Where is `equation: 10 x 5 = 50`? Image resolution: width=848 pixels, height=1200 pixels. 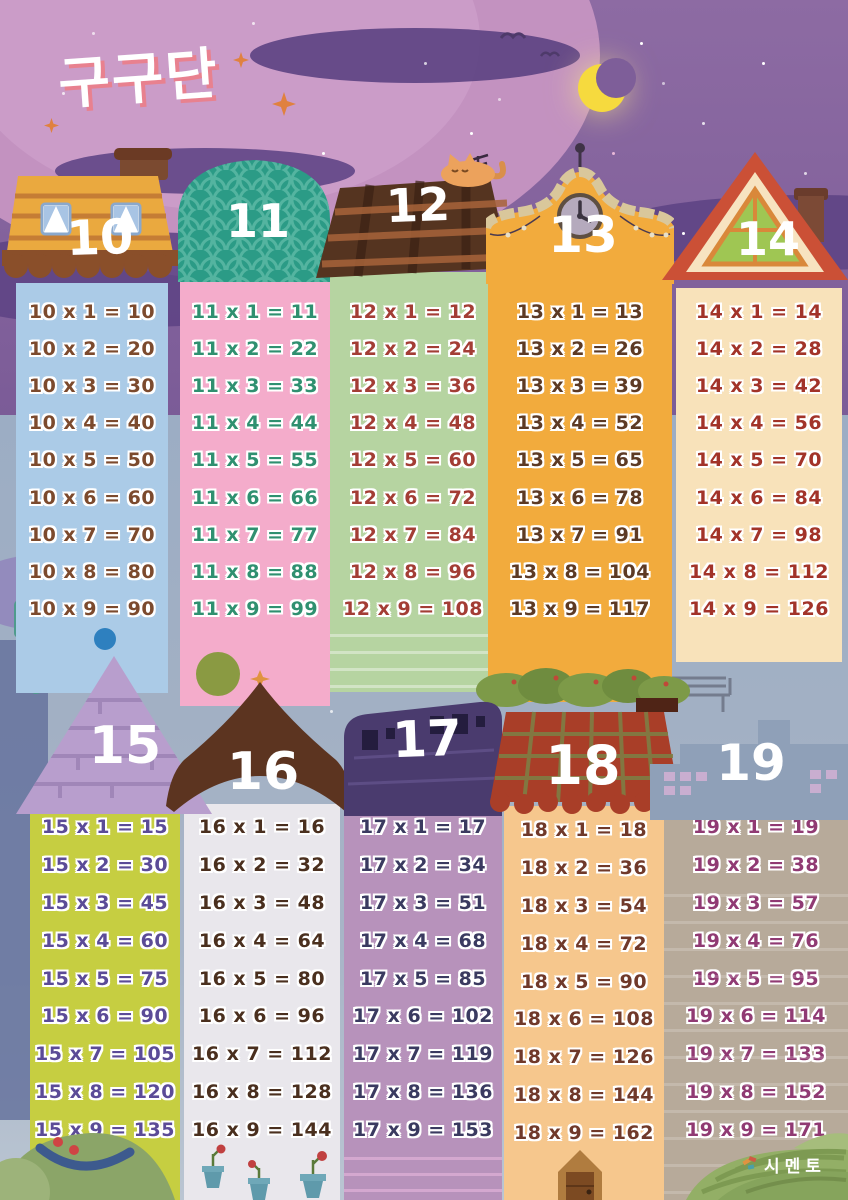 equation: 10 x 5 = 50 is located at coordinates (92, 460).